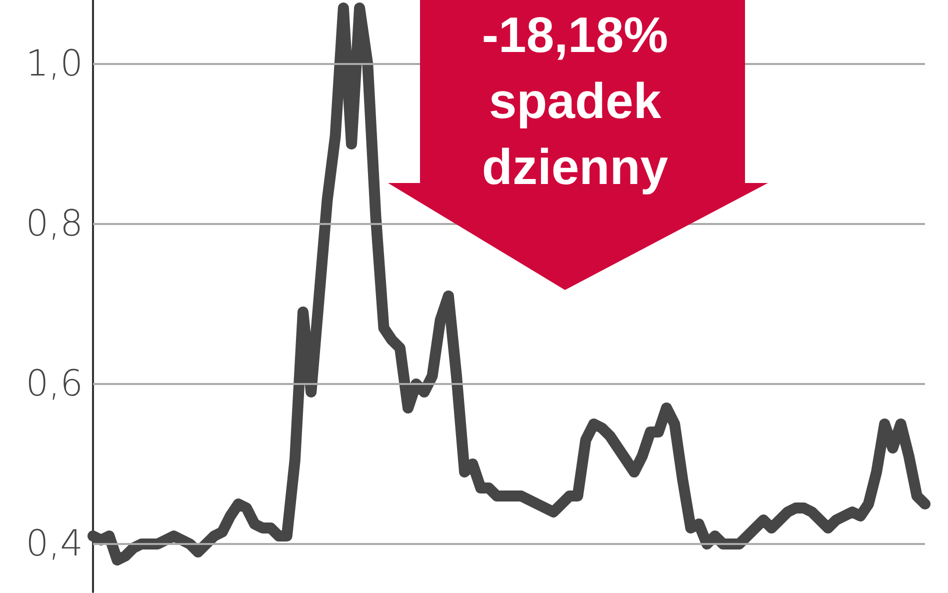 The height and width of the screenshot is (593, 948). What do you see at coordinates (54, 224) in the screenshot?
I see `y-tick-label: 0,8` at bounding box center [54, 224].